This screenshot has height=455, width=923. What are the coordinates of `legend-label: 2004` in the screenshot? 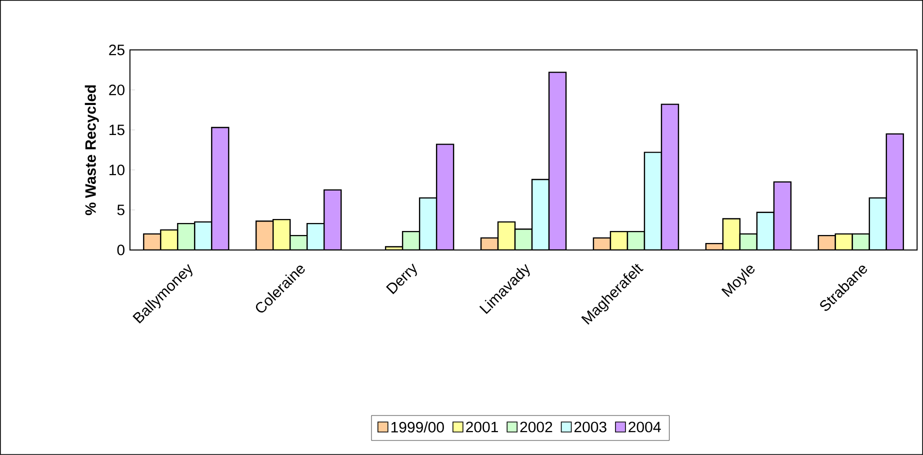 It's located at (644, 427).